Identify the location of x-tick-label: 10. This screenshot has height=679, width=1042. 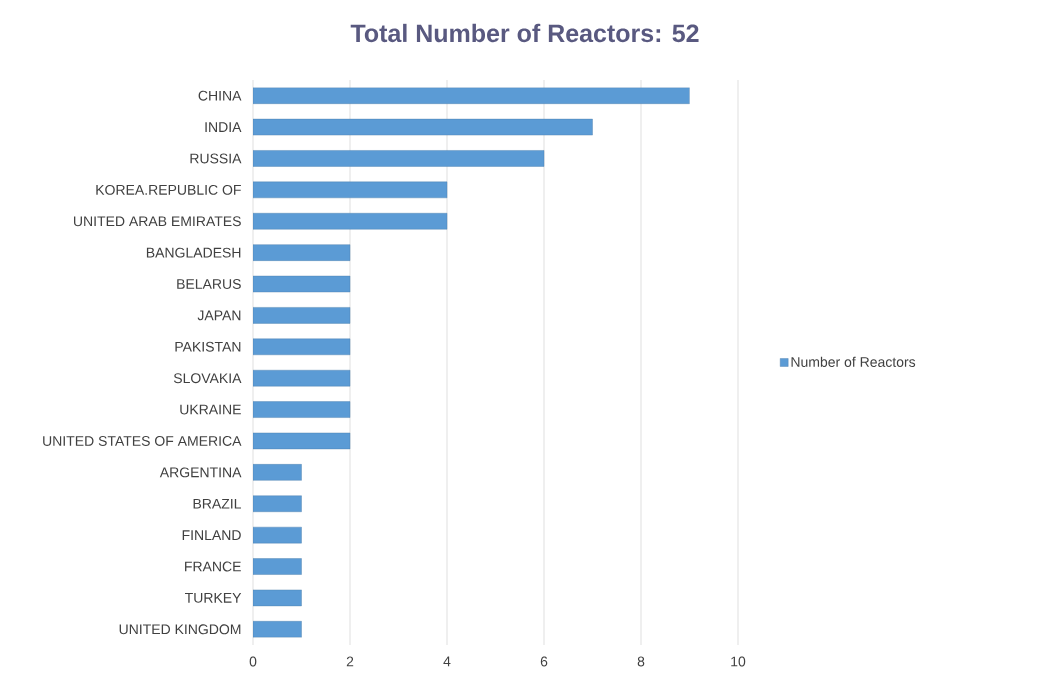
(738, 661).